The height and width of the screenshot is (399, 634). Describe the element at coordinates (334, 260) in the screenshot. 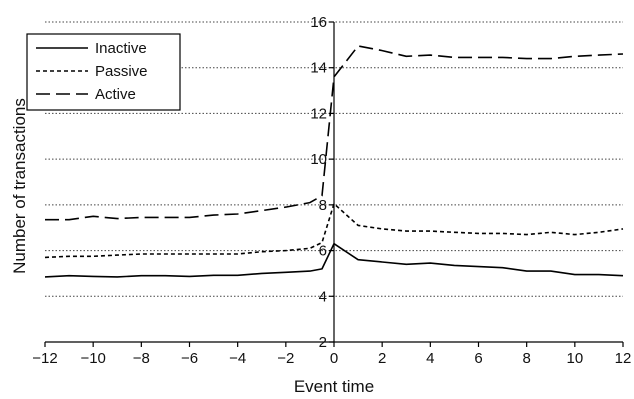

I see `series-line-inactive` at that location.